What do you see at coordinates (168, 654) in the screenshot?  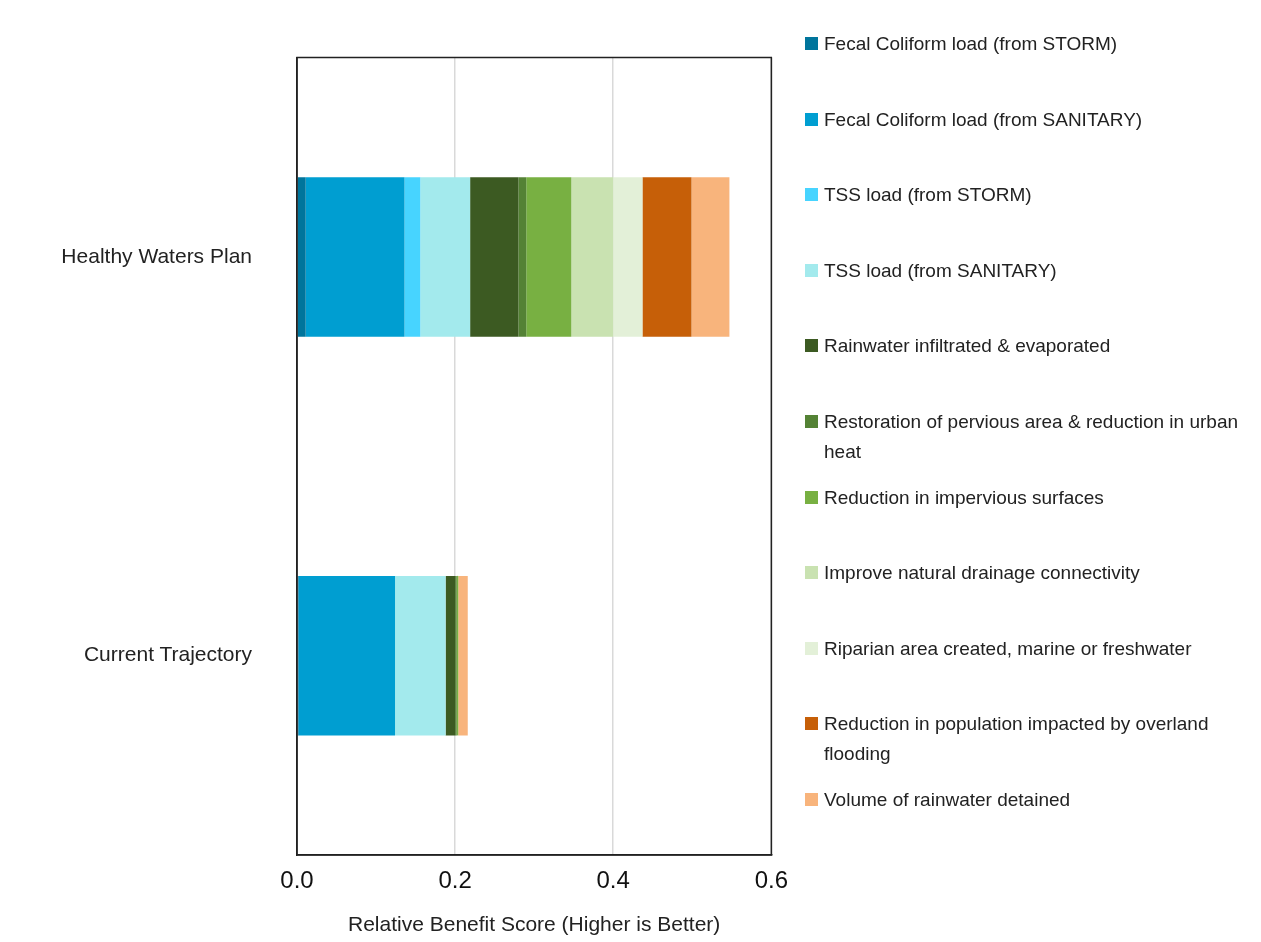 I see `y-tick-label: Current Trajectory` at bounding box center [168, 654].